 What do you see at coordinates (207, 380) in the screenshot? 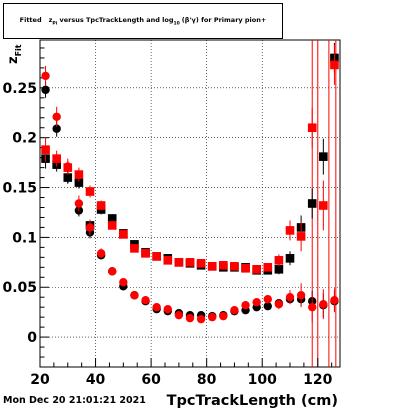
I see `x-tick-label: 80` at bounding box center [207, 380].